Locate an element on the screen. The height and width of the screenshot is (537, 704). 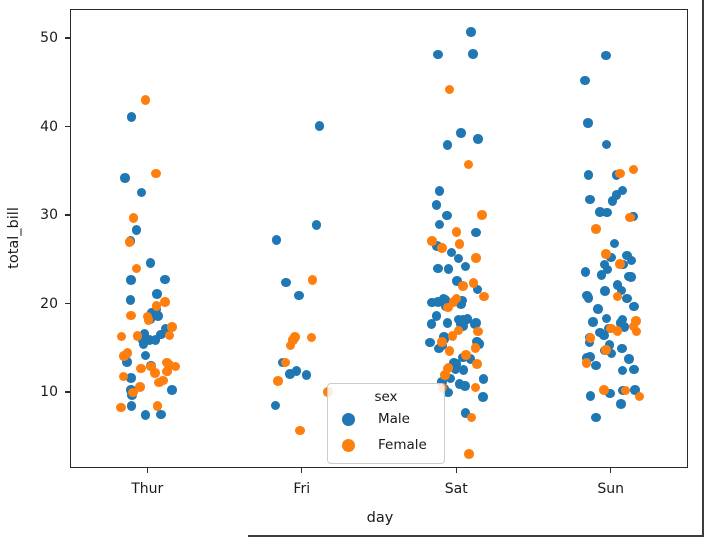
x-tick-label: Fri is located at coordinates (302, 489).